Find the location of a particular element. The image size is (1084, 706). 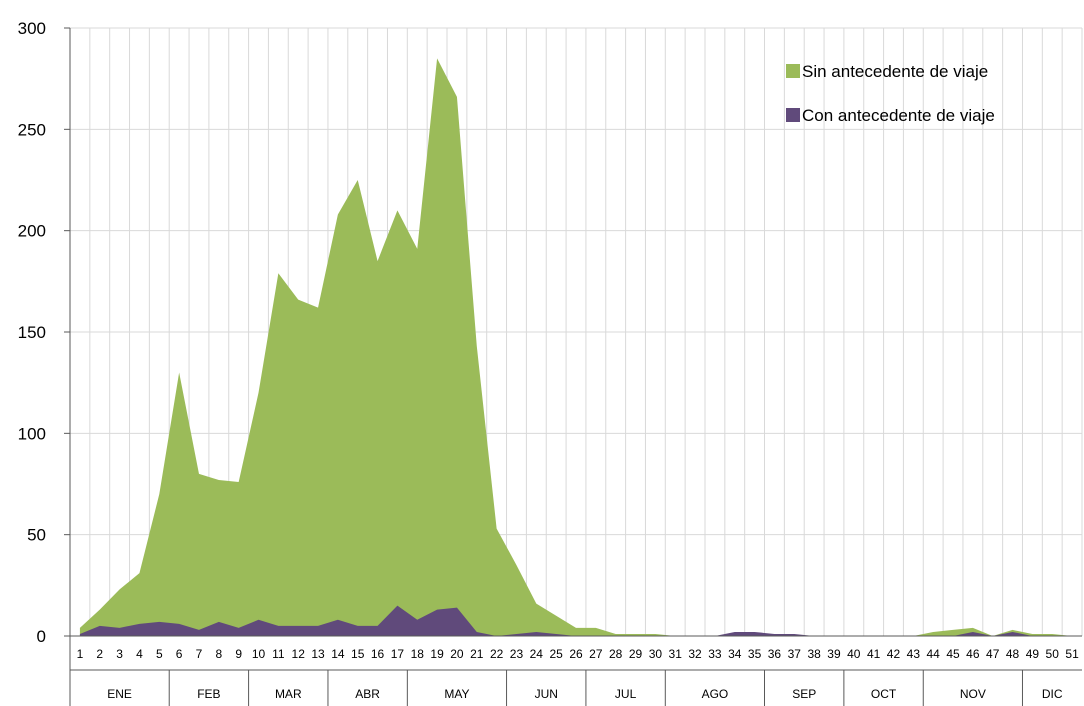

y-axis-ticks: 0 50 100 150 200 250 300 is located at coordinates (44, 332).